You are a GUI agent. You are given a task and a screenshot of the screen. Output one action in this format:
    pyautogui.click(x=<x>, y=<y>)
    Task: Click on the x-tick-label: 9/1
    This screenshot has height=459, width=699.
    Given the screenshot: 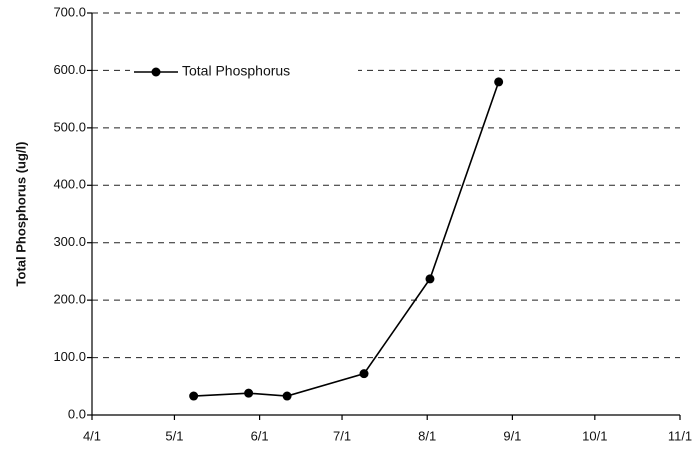 What is the action you would take?
    pyautogui.click(x=512, y=435)
    